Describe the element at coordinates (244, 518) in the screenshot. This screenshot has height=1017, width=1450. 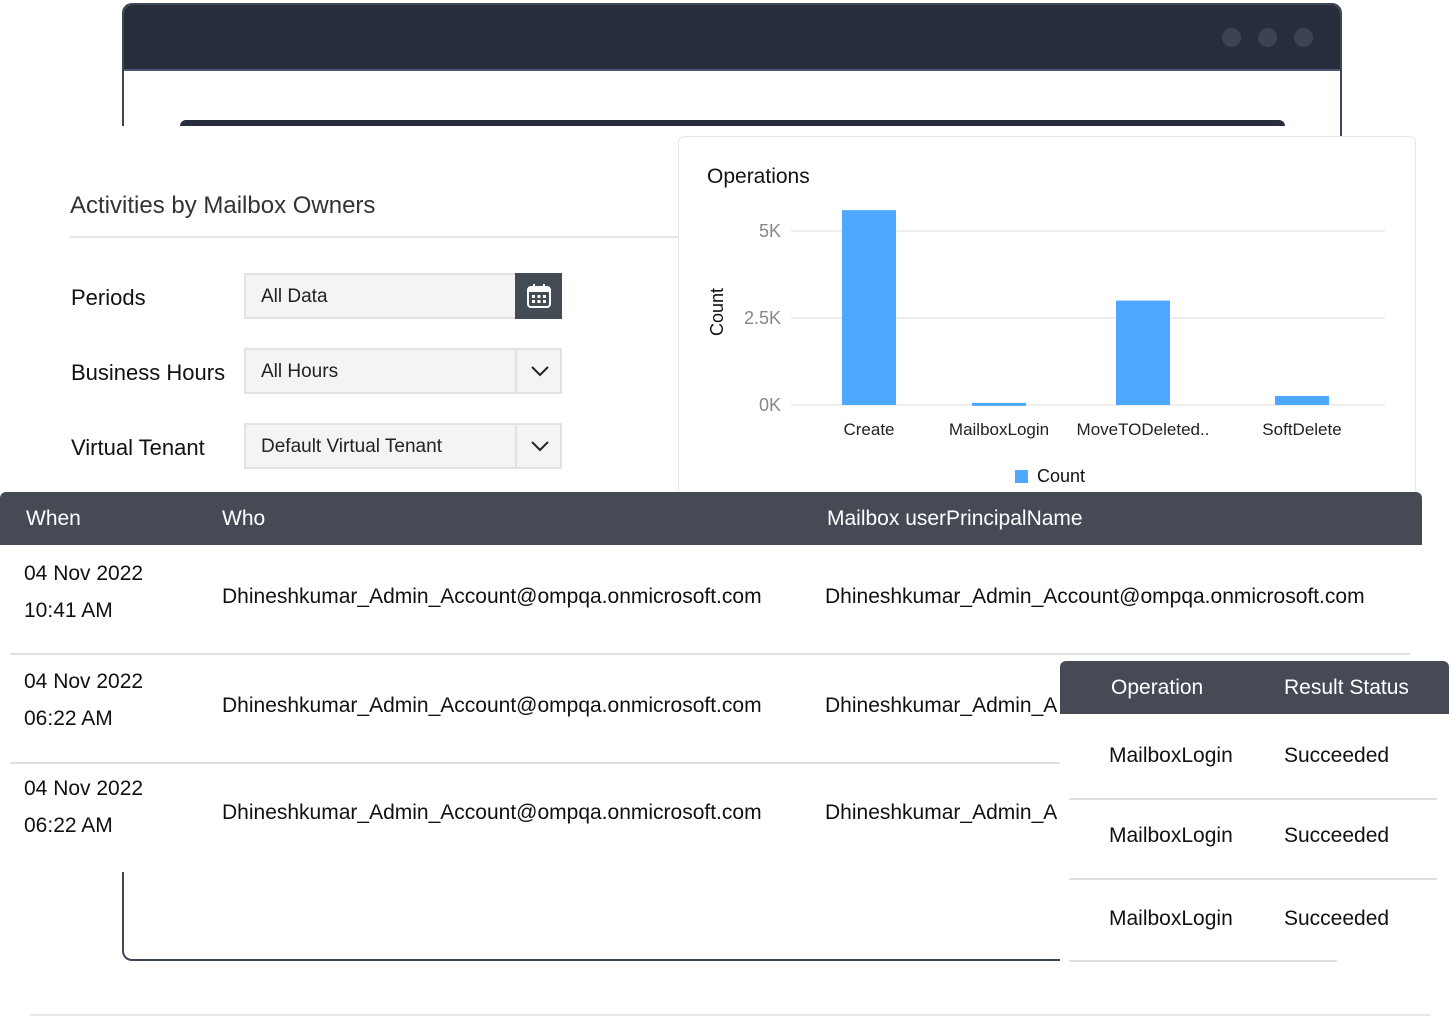
I see `column-header-who: Who` at that location.